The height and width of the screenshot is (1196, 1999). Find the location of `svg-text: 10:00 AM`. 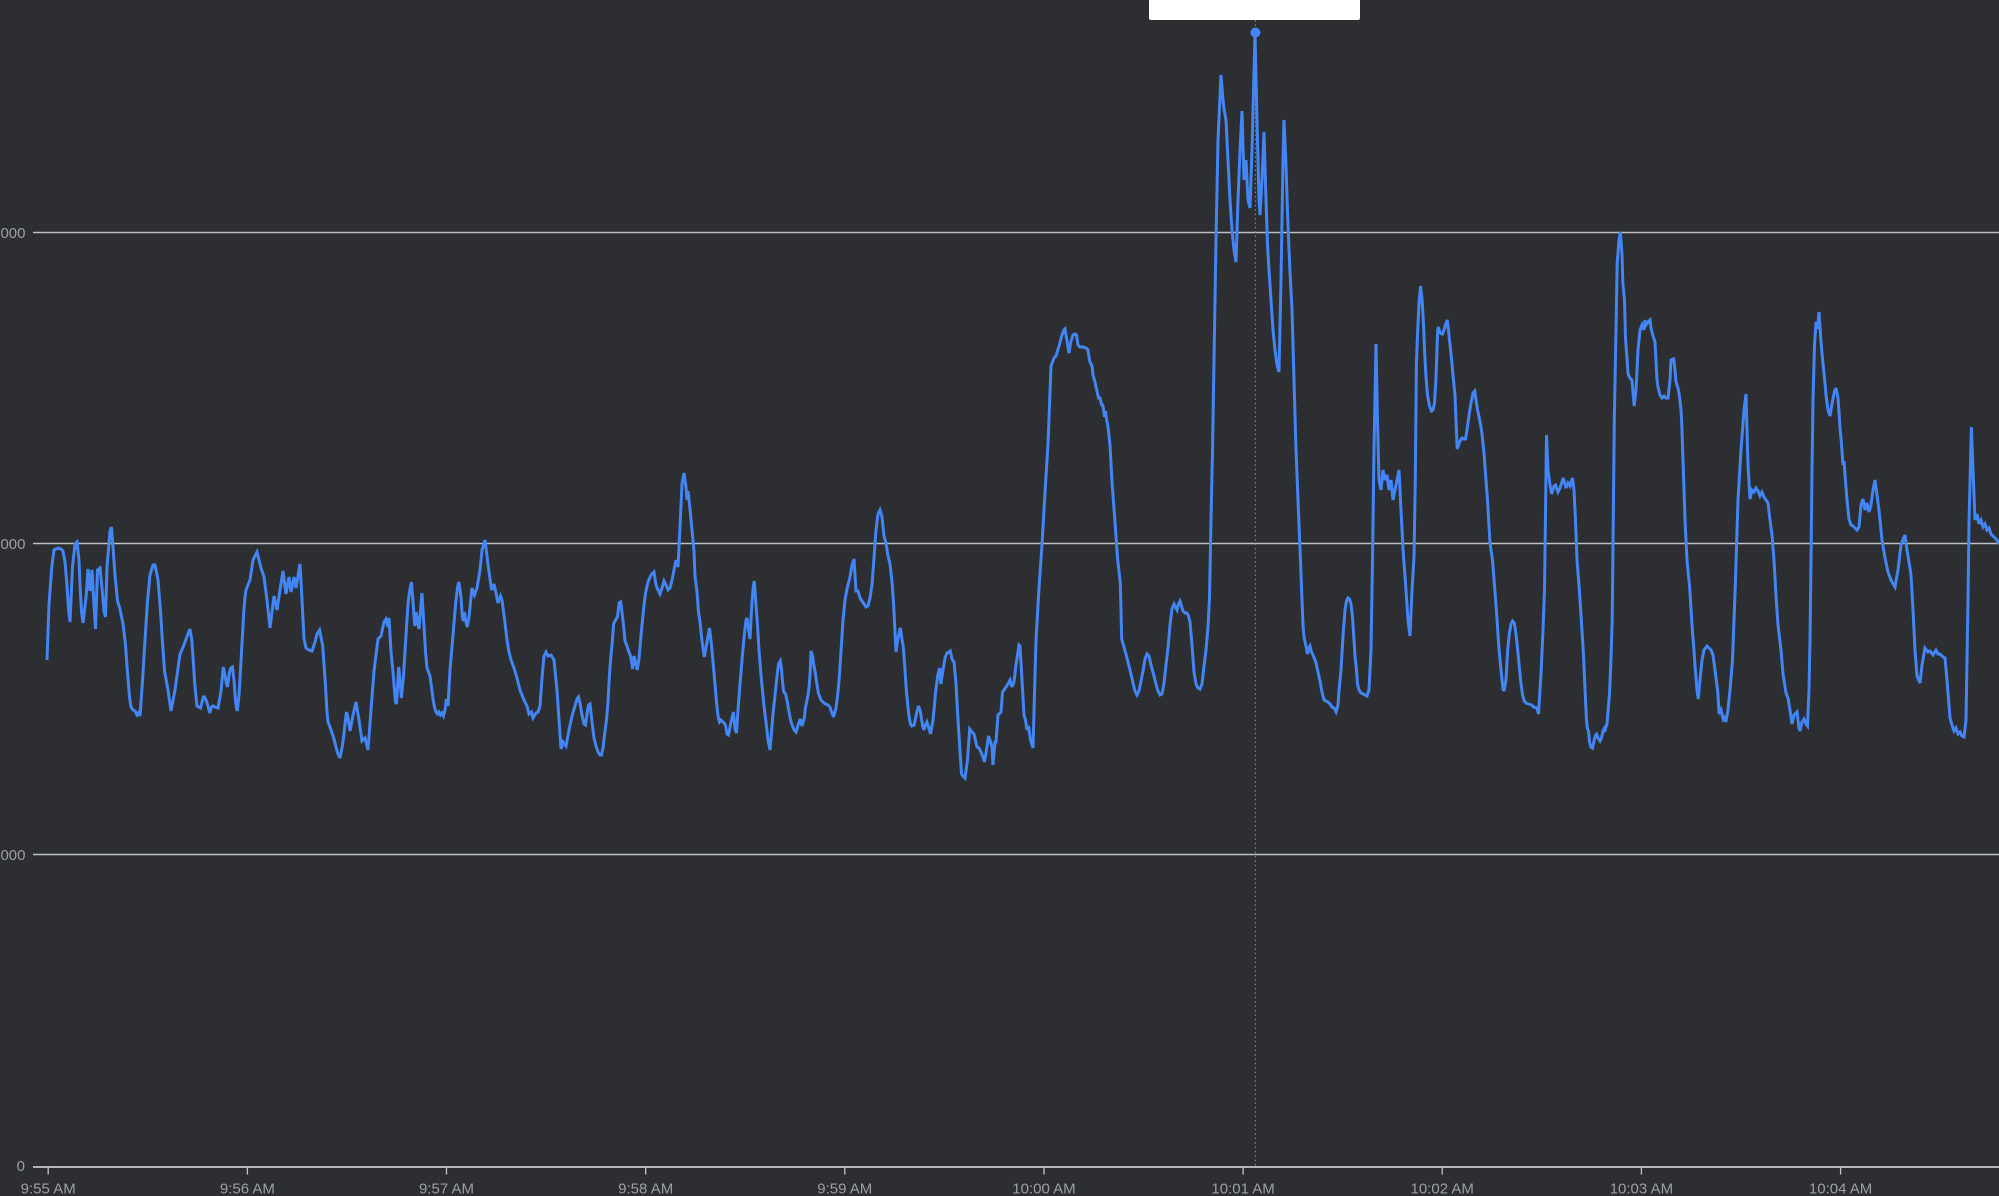

svg-text: 10:00 AM is located at coordinates (1043, 1188).